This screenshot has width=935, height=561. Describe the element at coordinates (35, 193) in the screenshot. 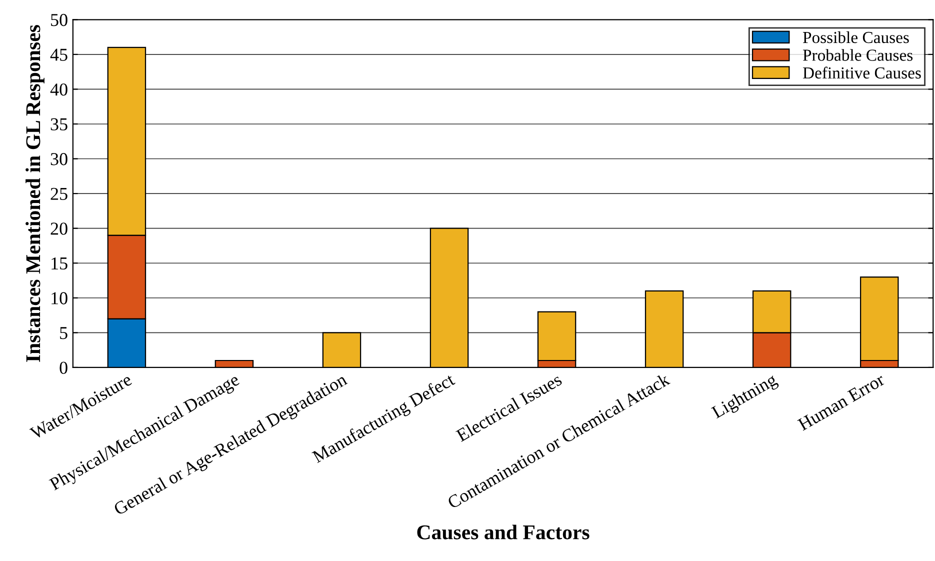

I see `y-axis-title: Instances Mentioned in GL Responses` at that location.